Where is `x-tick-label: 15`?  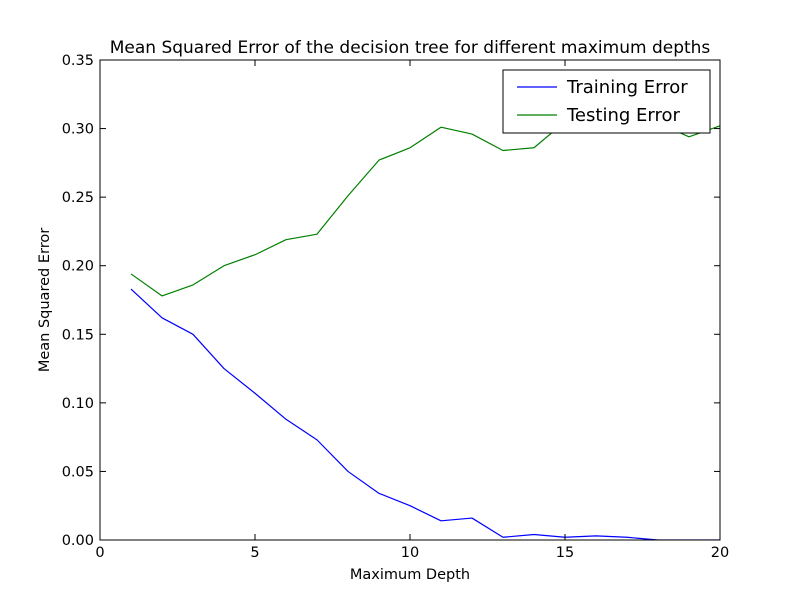
x-tick-label: 15 is located at coordinates (565, 553).